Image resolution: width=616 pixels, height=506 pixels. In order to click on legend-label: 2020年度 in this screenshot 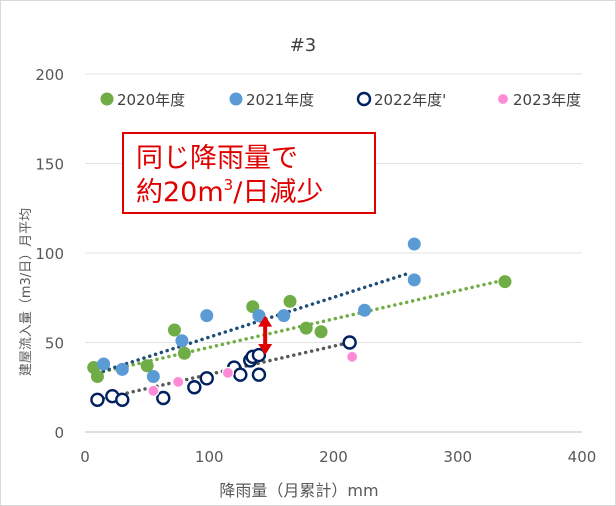, I will do `click(151, 100)`.